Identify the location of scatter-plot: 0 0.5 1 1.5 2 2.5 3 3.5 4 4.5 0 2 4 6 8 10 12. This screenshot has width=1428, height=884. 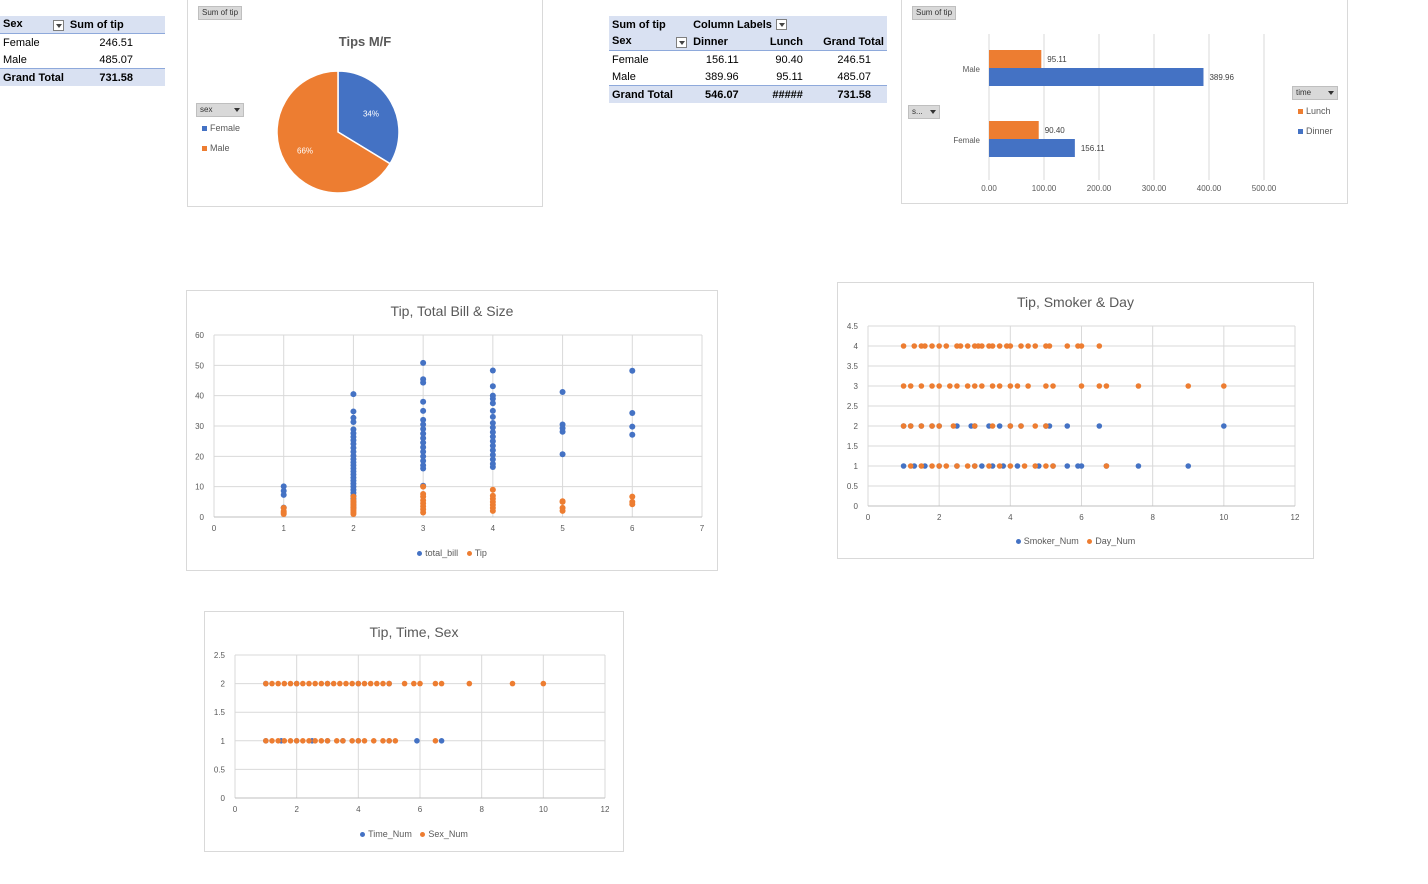
(1073, 422).